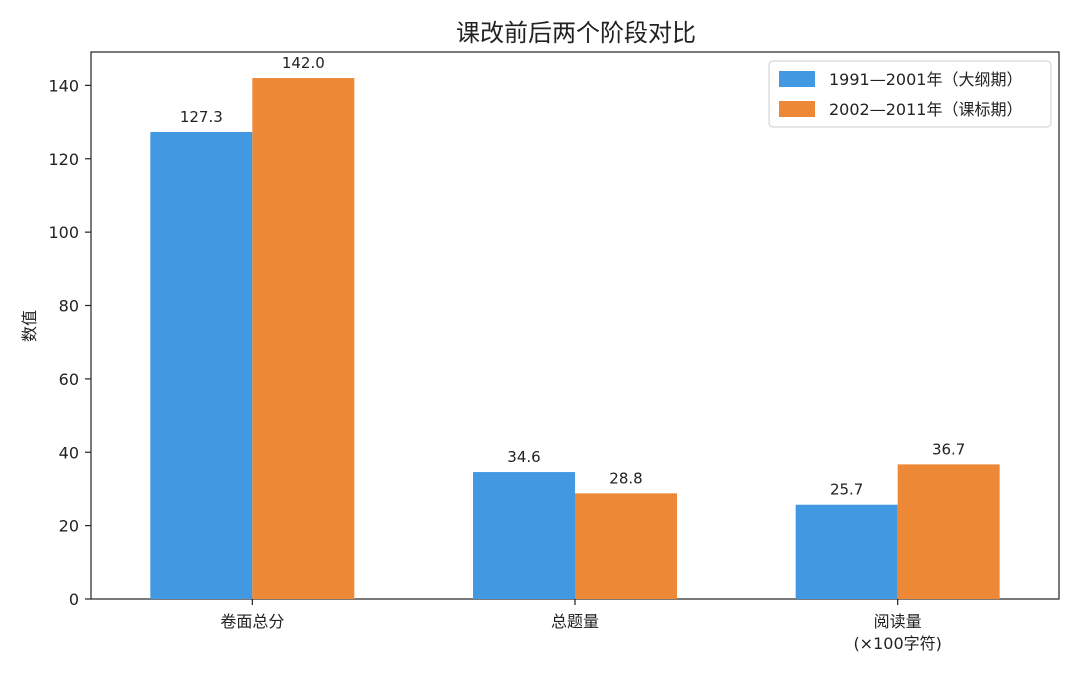 The height and width of the screenshot is (675, 1080). Describe the element at coordinates (523, 457) in the screenshot. I see `data-label-series1-2: 34.6` at that location.